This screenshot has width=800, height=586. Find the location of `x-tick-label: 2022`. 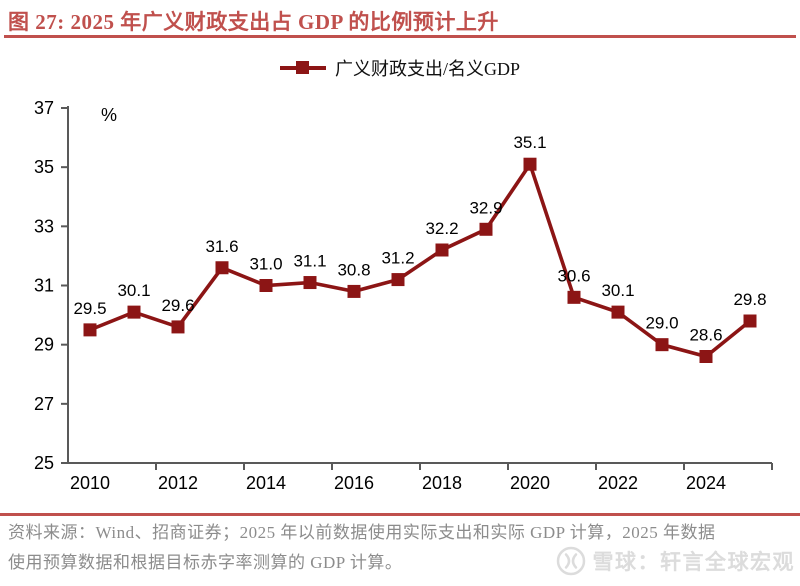

x-tick-label: 2022 is located at coordinates (618, 483).